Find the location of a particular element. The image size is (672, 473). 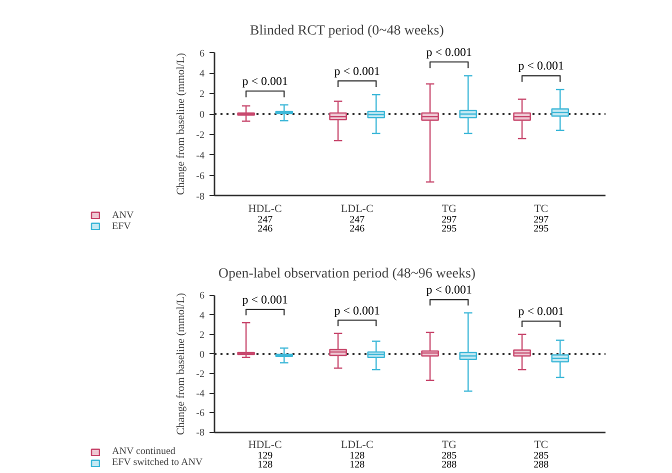

legend-label: ANV continued is located at coordinates (144, 452).